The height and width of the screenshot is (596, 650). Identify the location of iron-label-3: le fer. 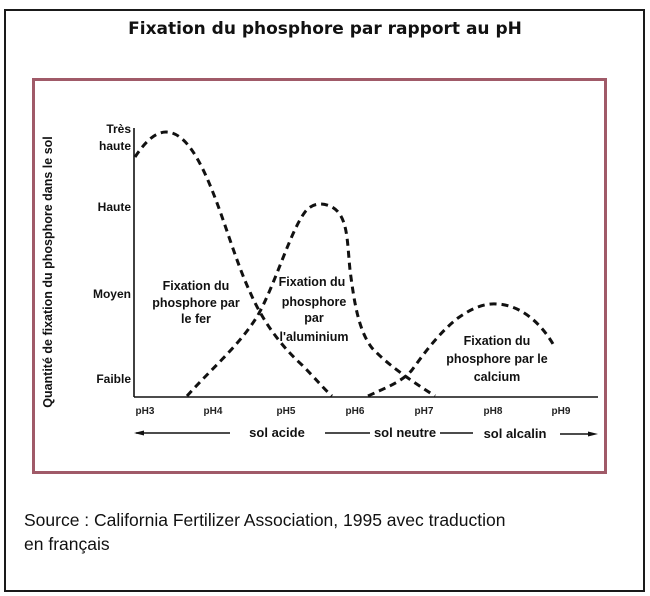
(196, 319).